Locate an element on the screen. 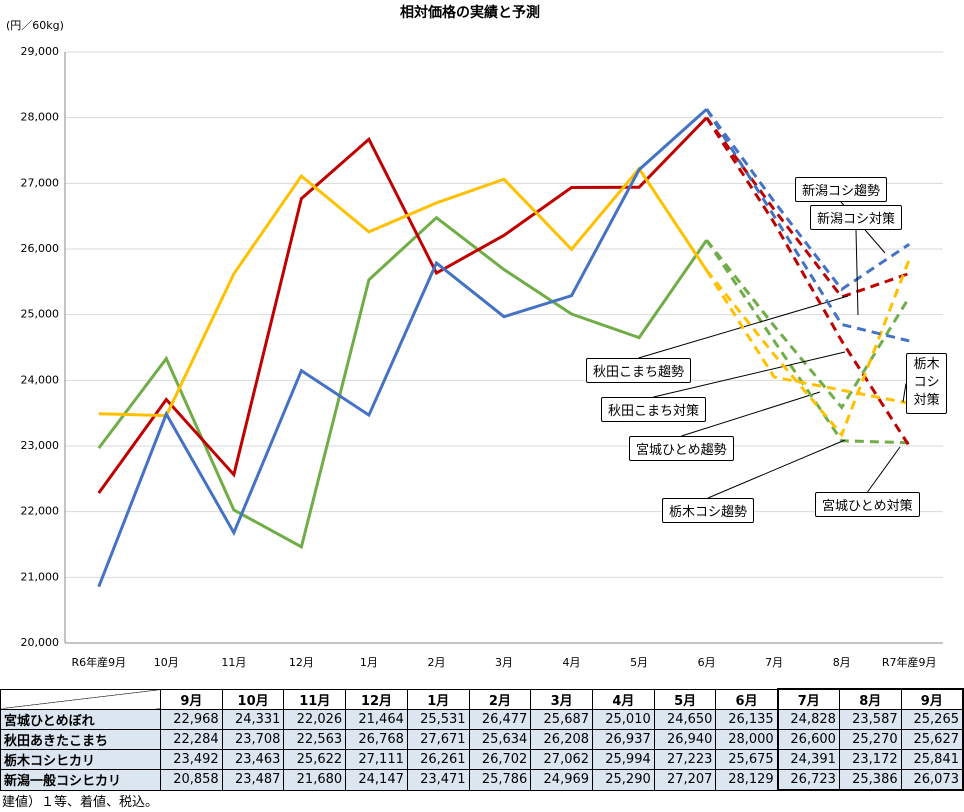 The width and height of the screenshot is (964, 812). table-cell: 21,680 is located at coordinates (315, 780).